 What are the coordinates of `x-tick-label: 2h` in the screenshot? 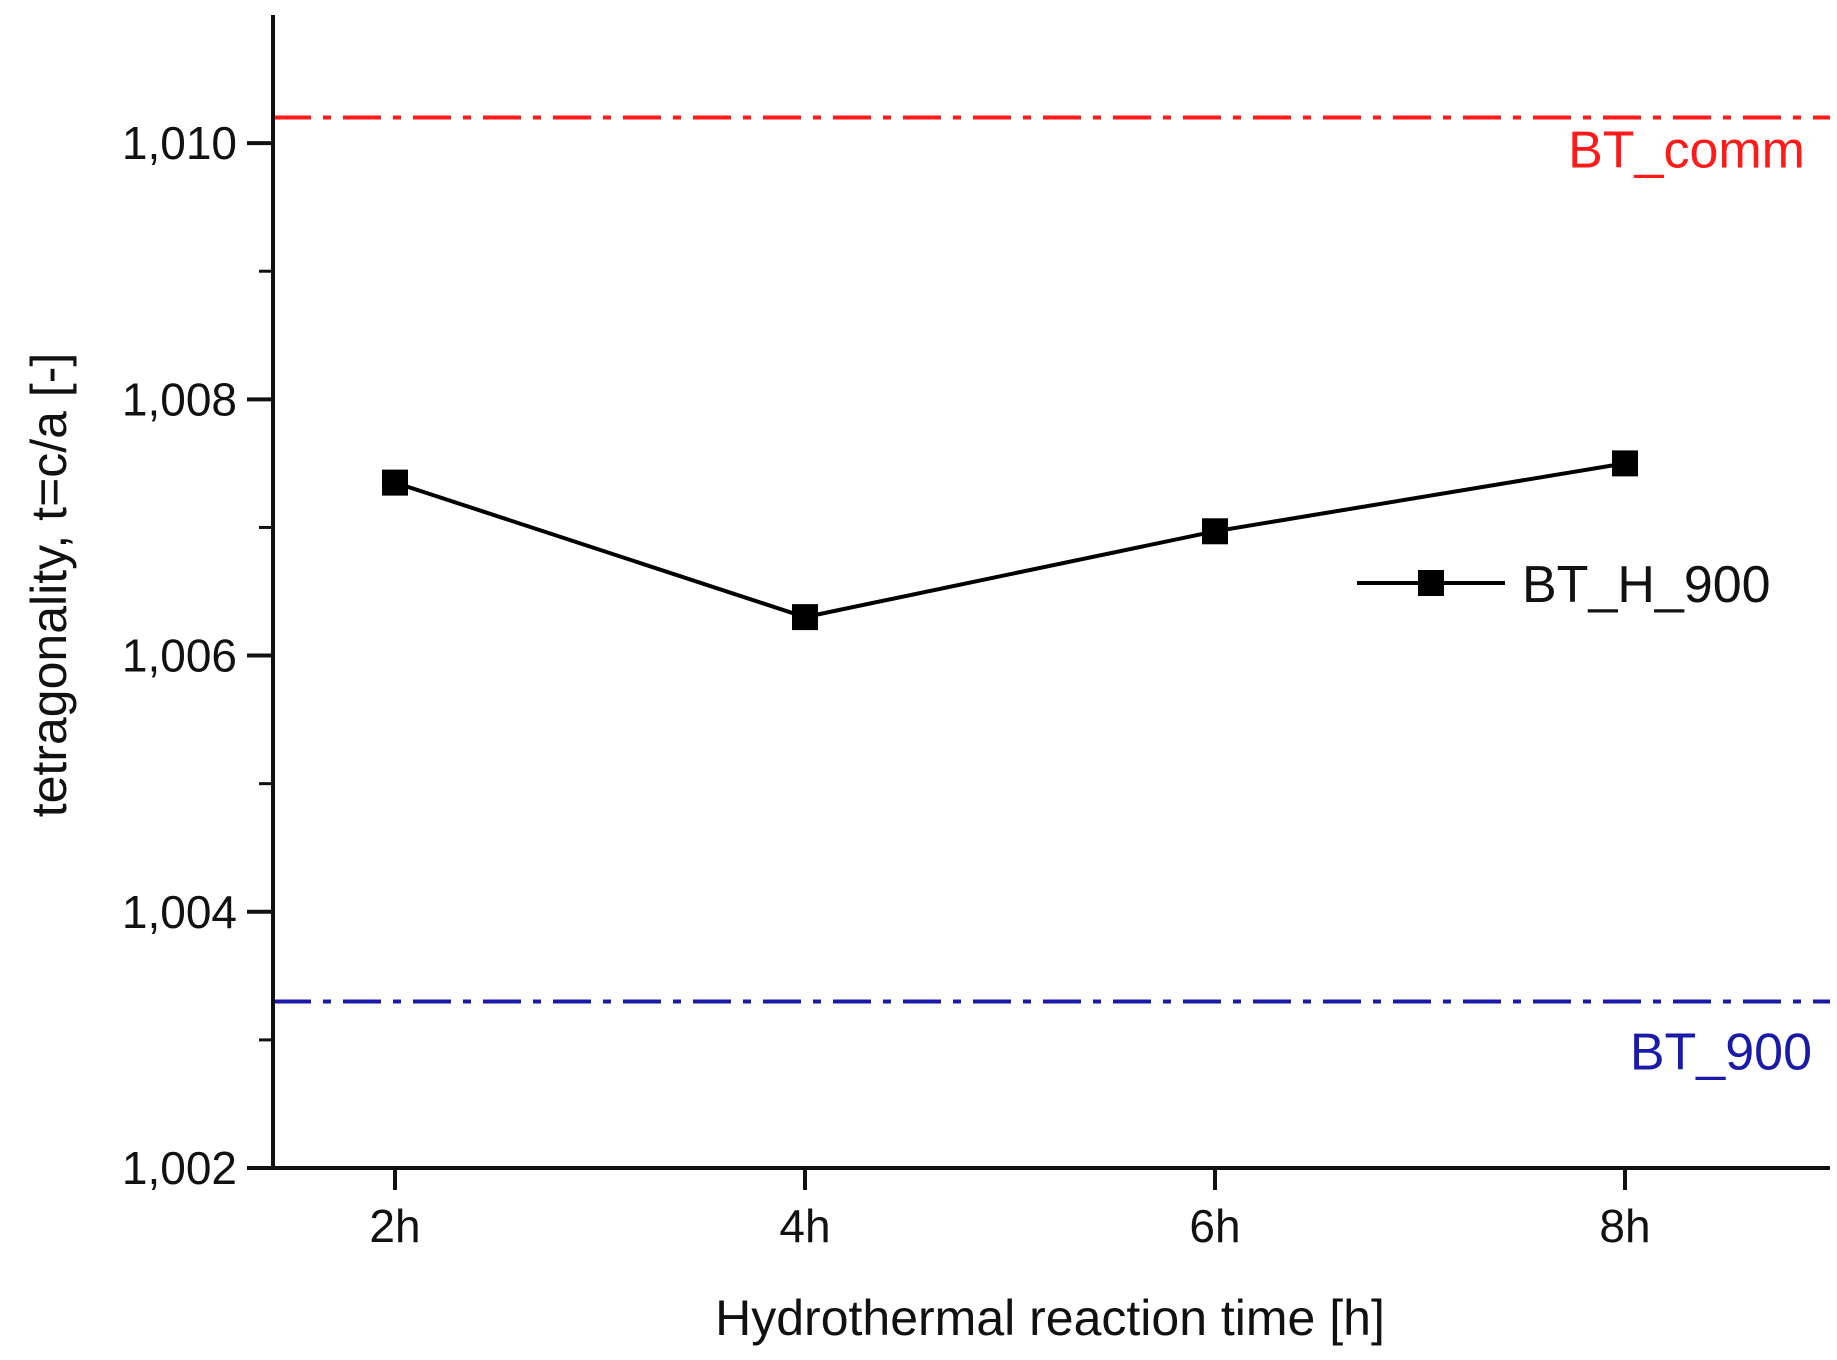 It's located at (394, 1226).